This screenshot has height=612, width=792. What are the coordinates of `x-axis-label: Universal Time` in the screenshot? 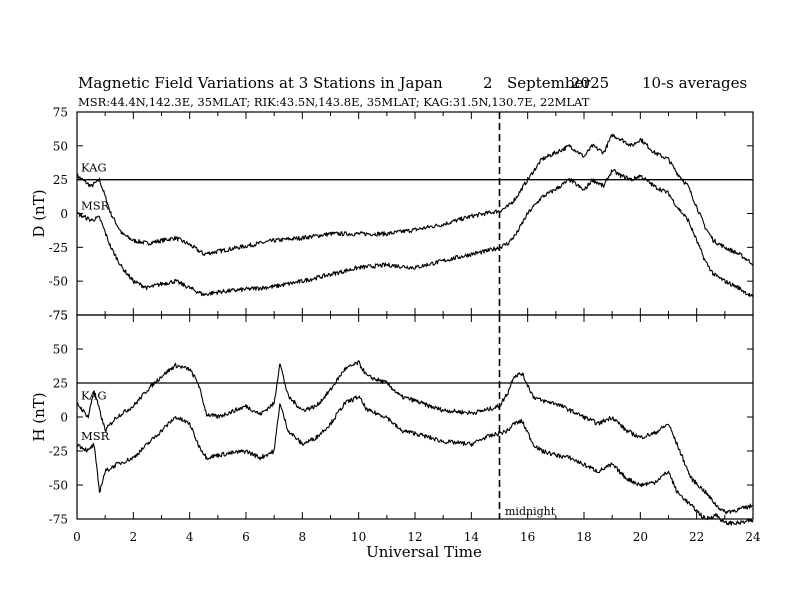 It's located at (424, 552).